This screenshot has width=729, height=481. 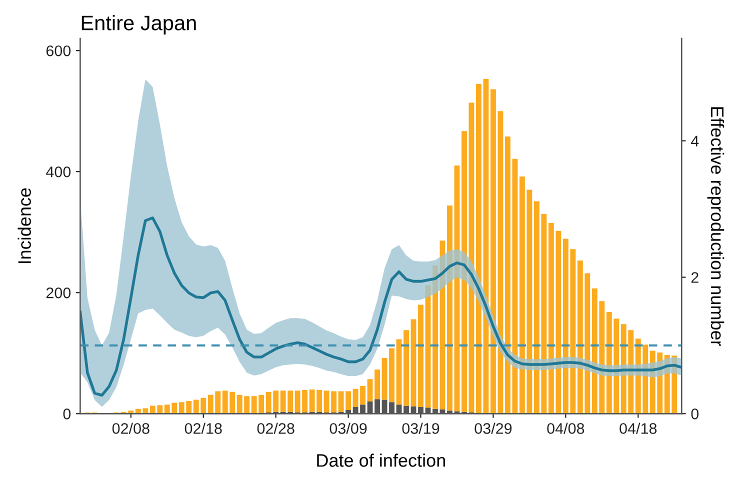 What do you see at coordinates (203, 428) in the screenshot?
I see `x-tick-label: 02/18` at bounding box center [203, 428].